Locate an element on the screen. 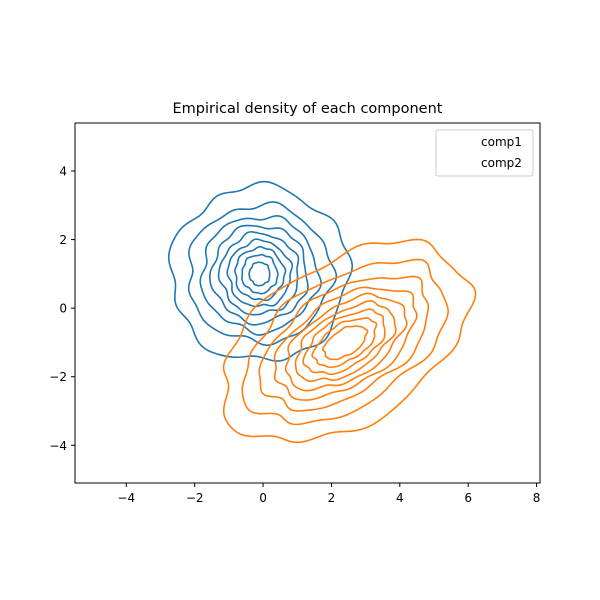 The height and width of the screenshot is (600, 600). legend: comp1 comp2 is located at coordinates (484, 153).